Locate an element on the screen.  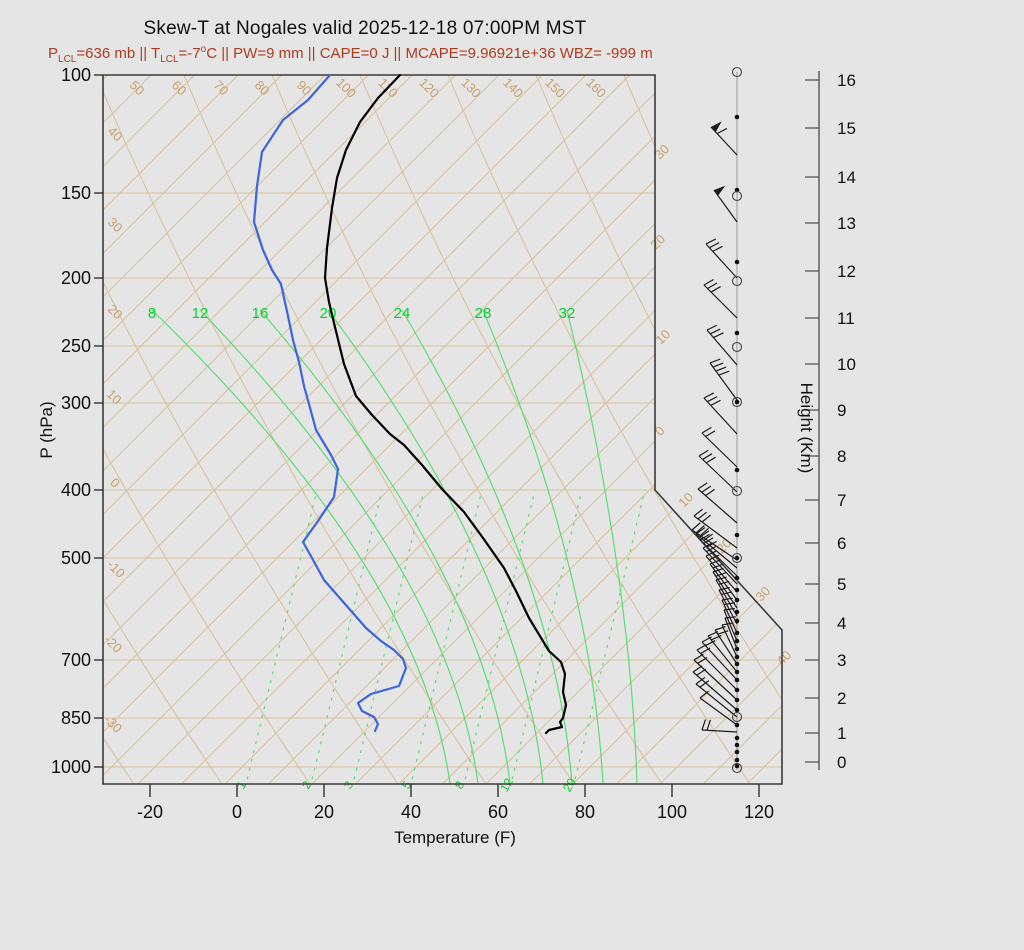
svg-text: 4 is located at coordinates (841, 623).